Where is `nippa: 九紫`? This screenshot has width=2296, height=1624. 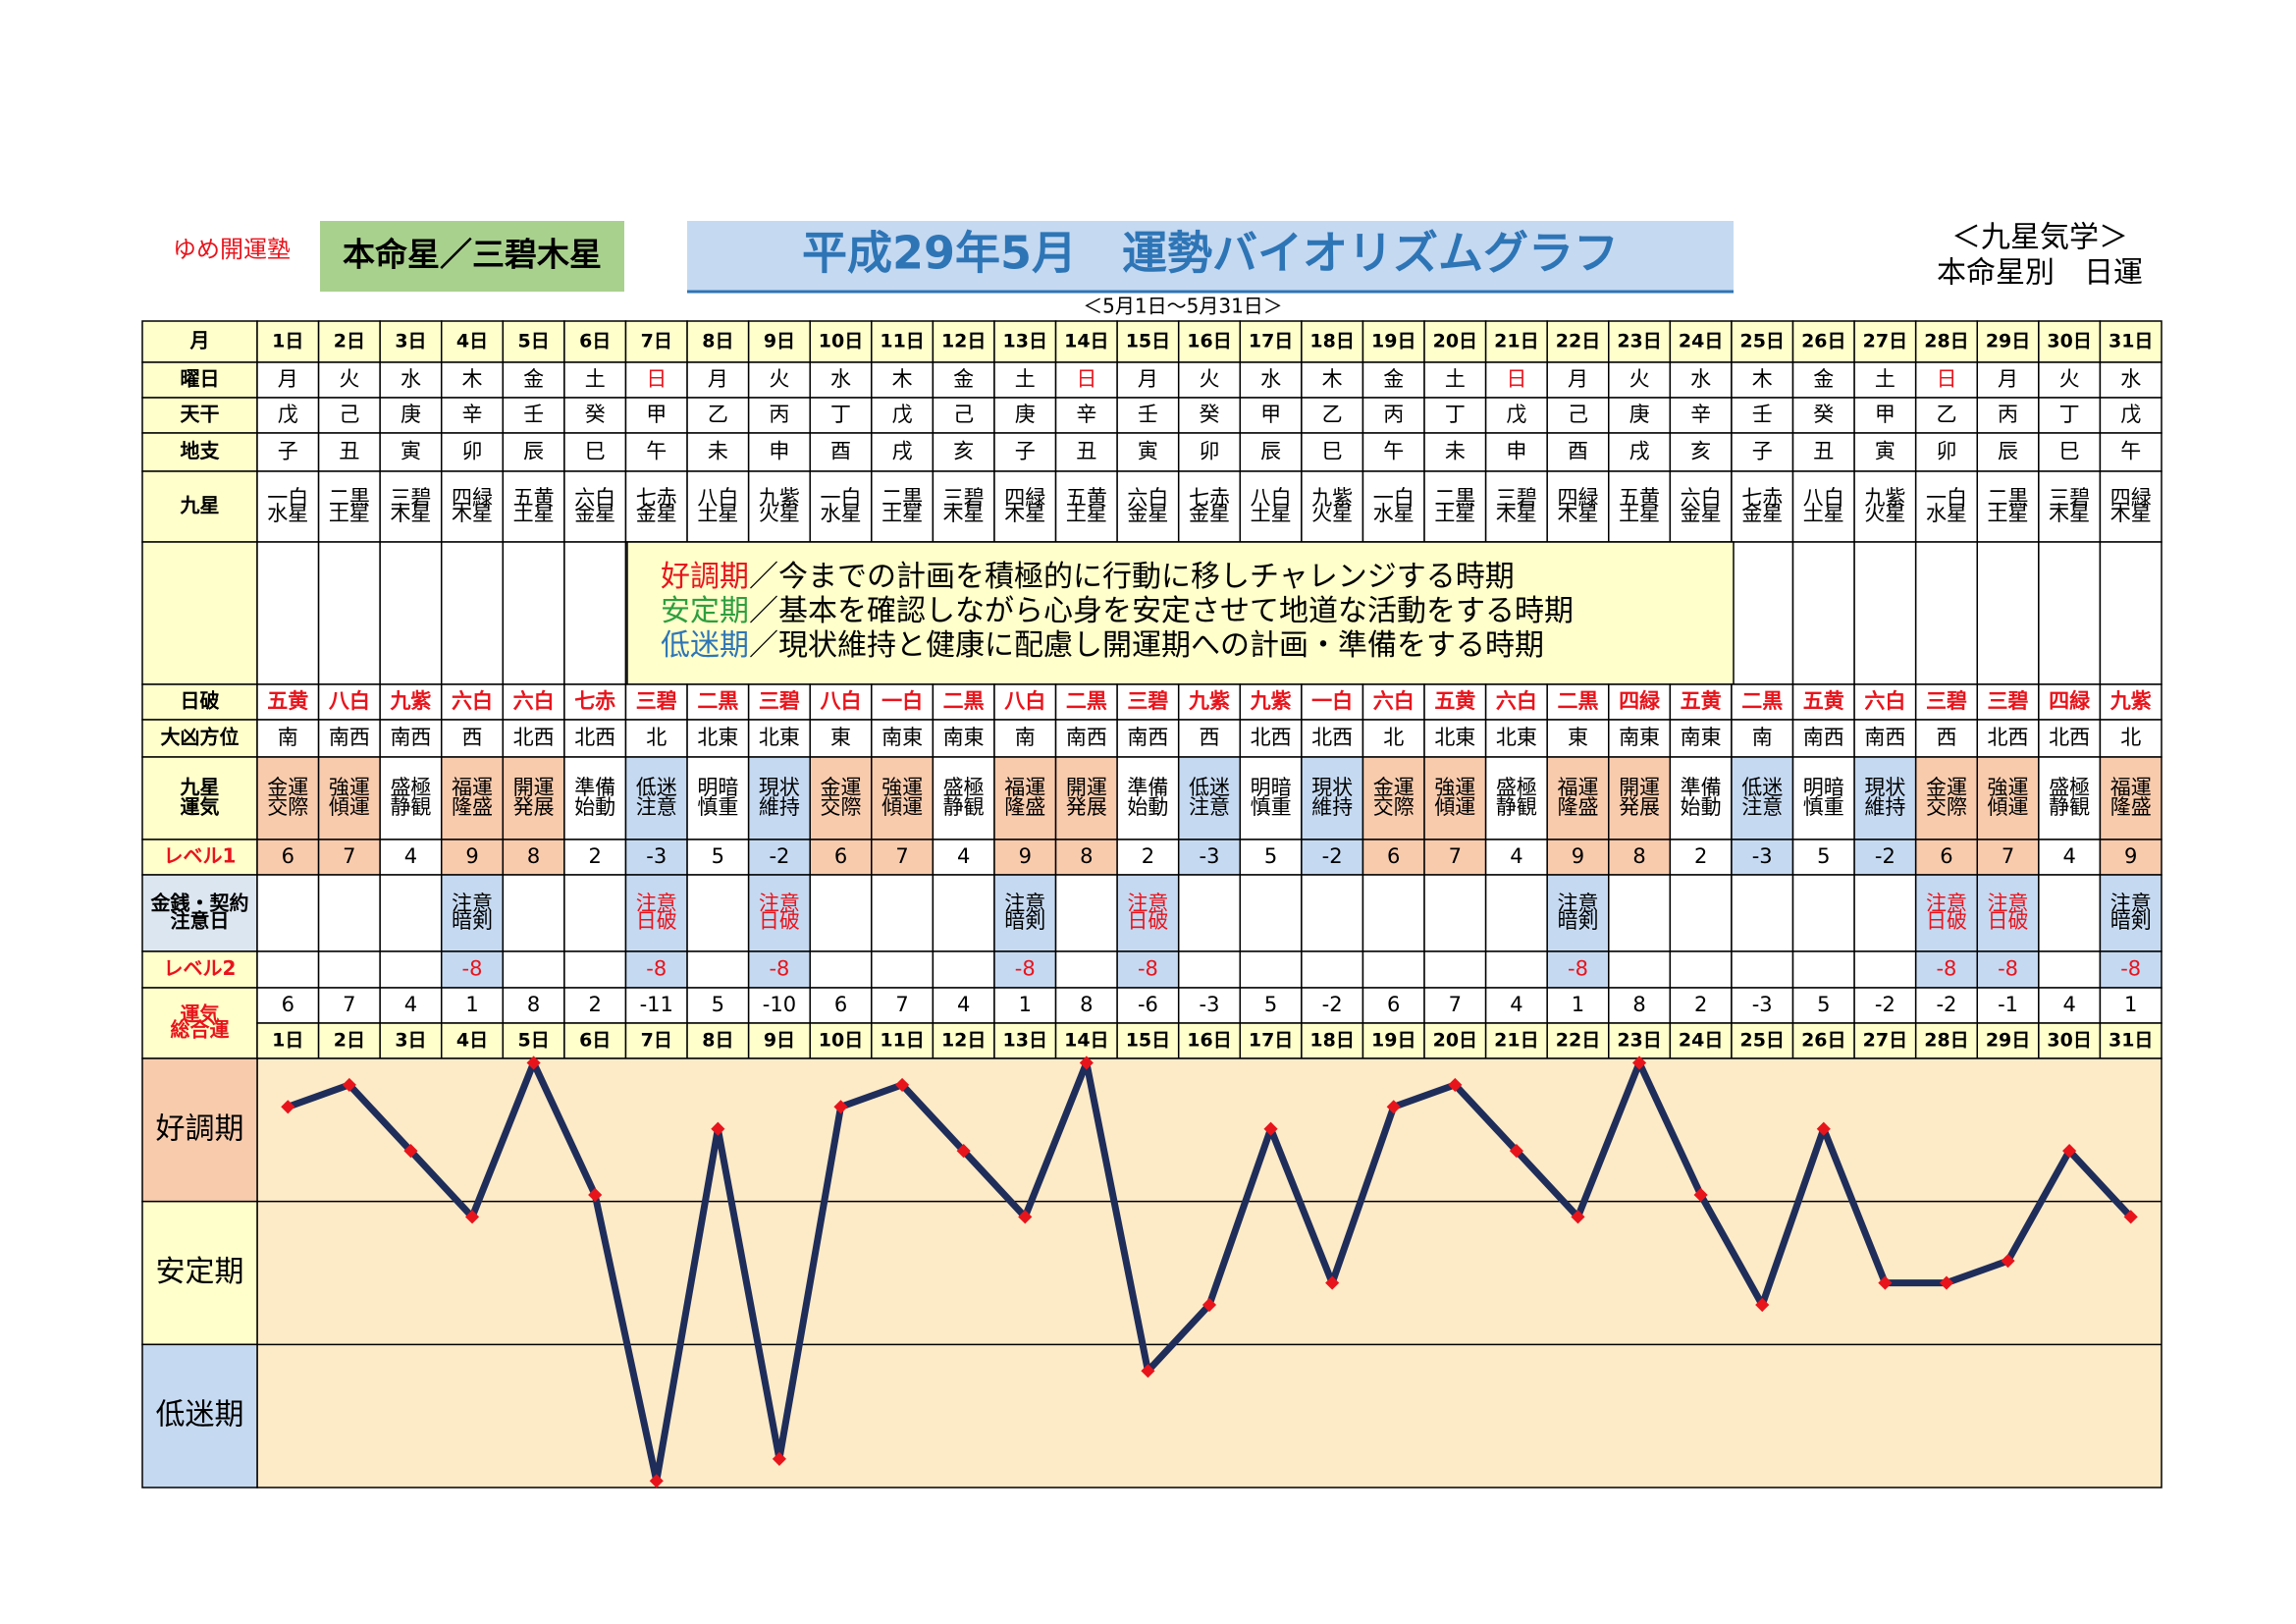
nippa: 九紫 is located at coordinates (1209, 701).